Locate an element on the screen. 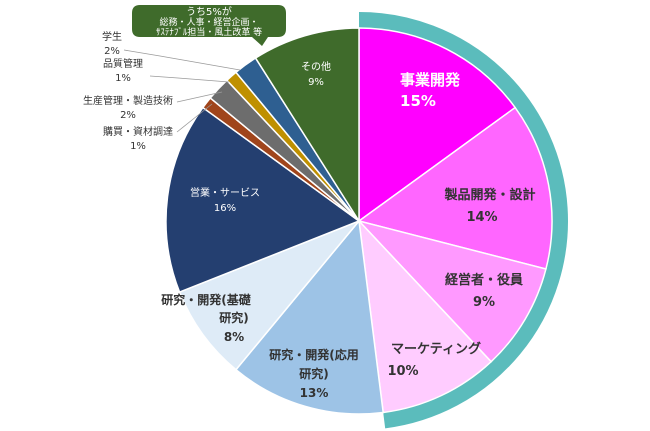 This screenshot has width=650, height=431. label-ouyou-line2: 研究) is located at coordinates (314, 373).